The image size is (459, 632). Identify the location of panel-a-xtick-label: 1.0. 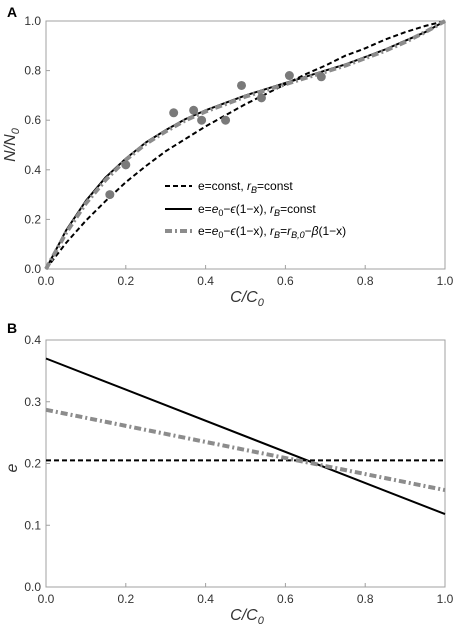
(445, 281).